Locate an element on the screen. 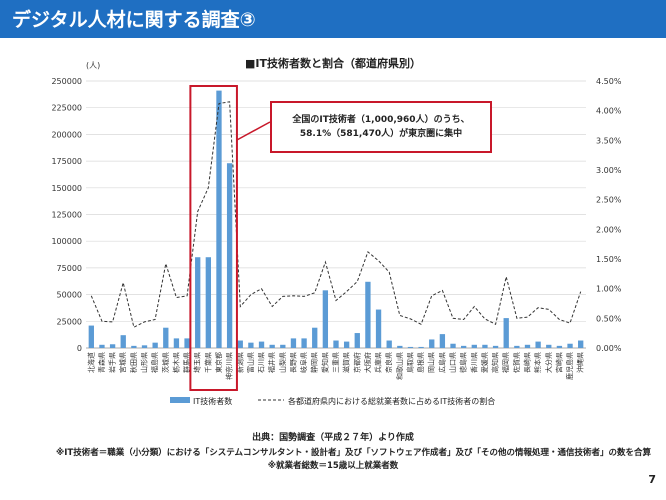 The width and height of the screenshot is (666, 500). y-tick-label: 25000 is located at coordinates (69, 321).